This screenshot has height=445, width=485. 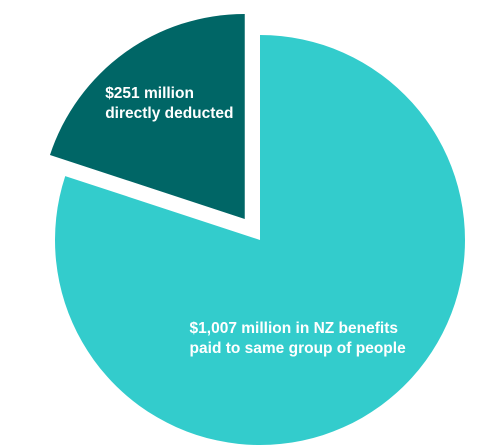 I want to click on pie-slice-label-1-line-1: directly deducted, so click(x=169, y=113).